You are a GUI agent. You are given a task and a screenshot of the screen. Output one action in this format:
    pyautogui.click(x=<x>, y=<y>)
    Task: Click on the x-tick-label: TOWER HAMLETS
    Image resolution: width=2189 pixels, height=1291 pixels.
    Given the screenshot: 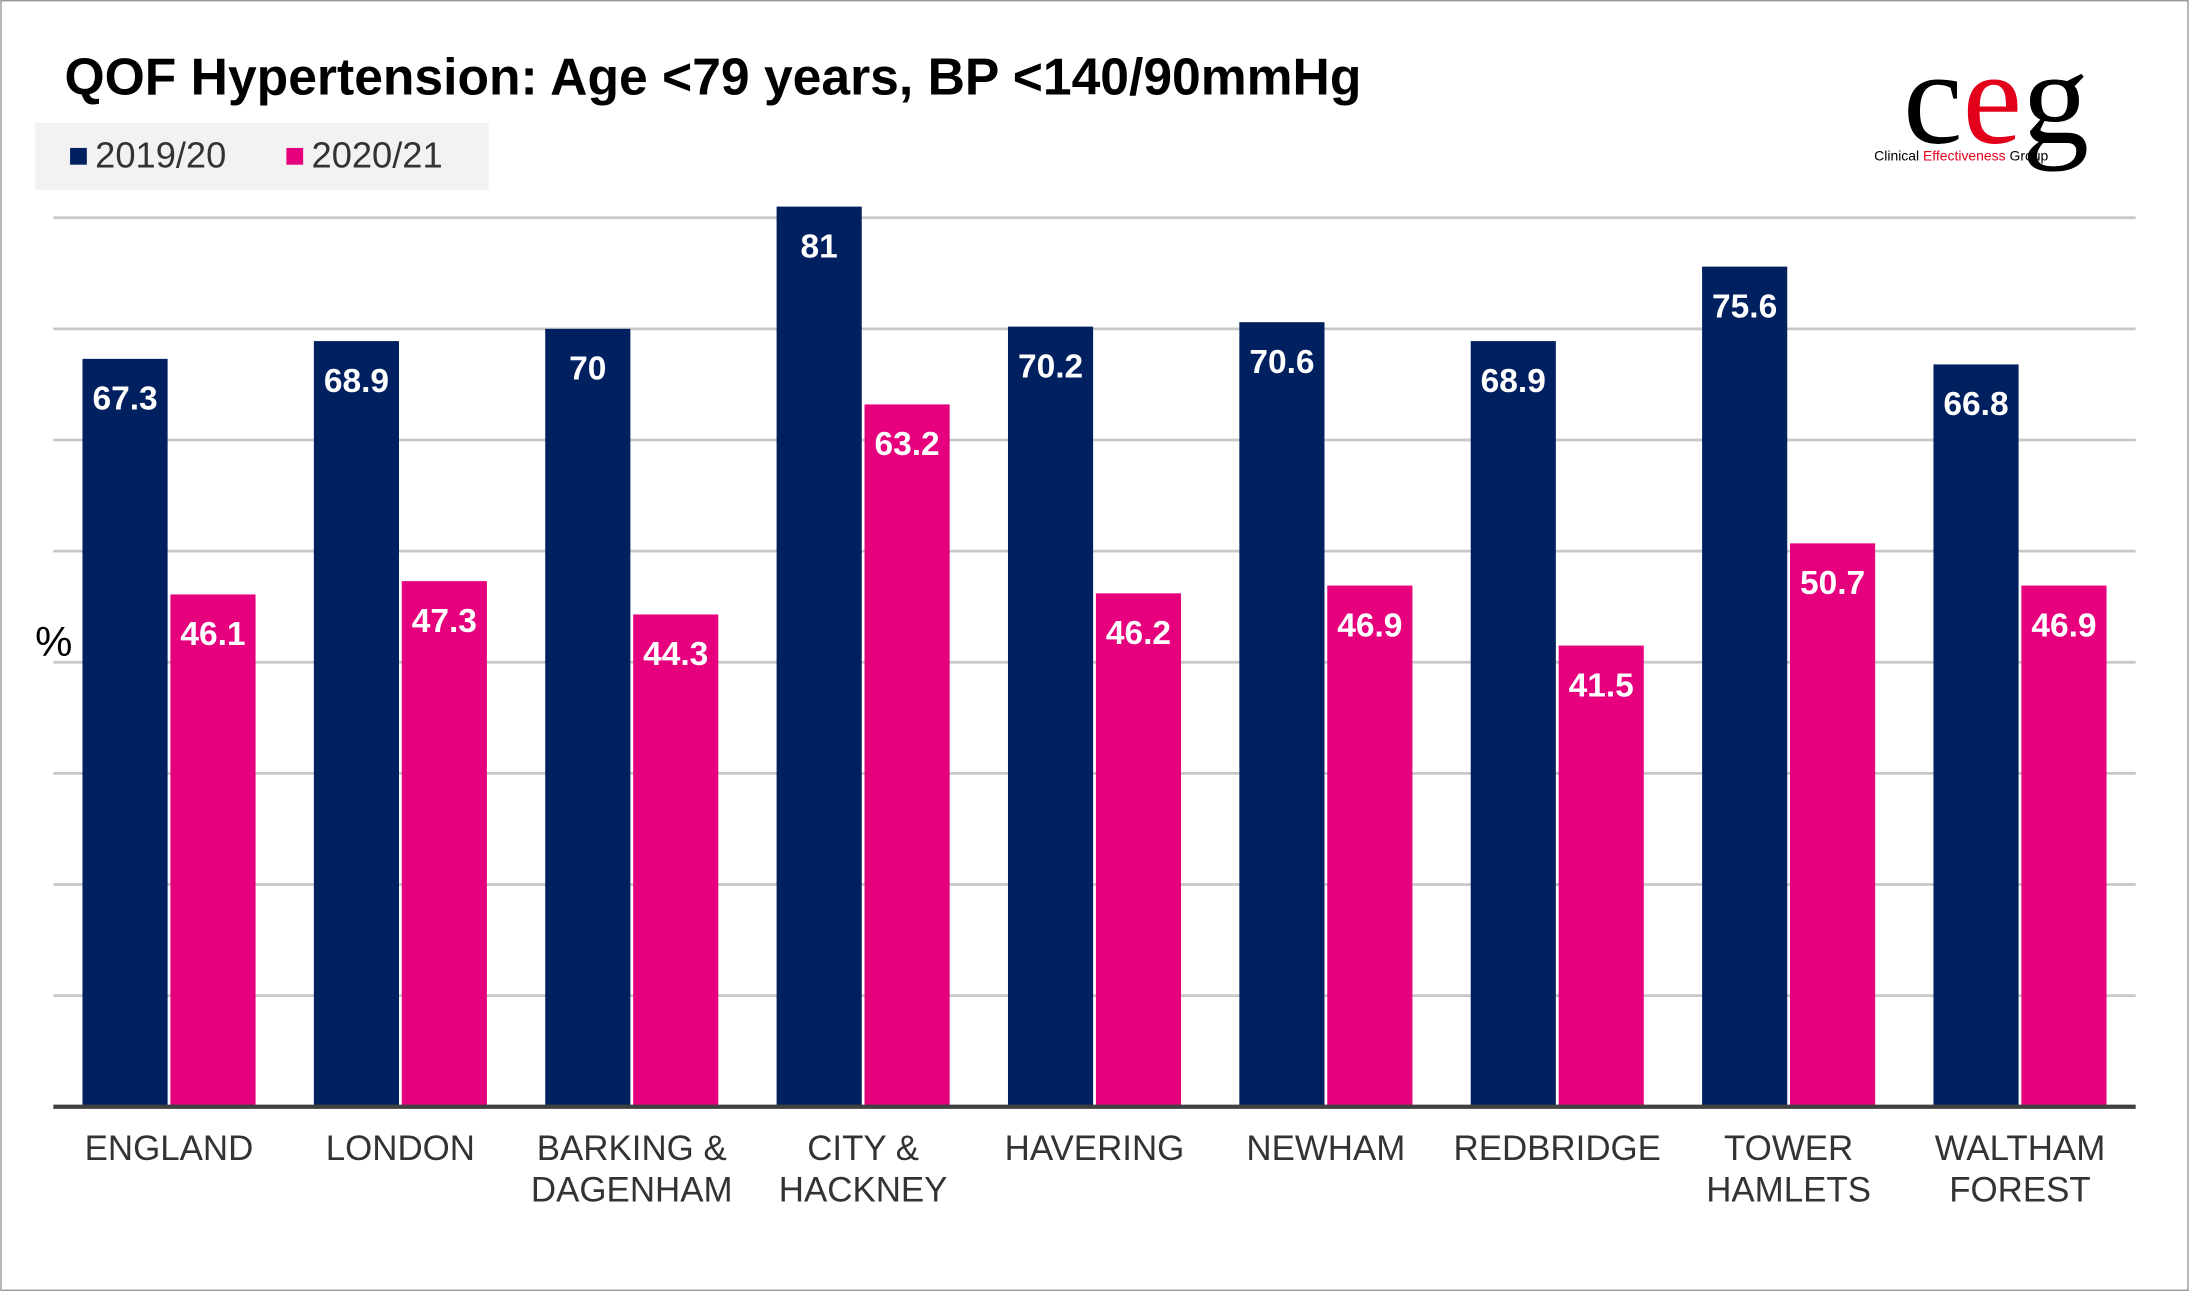 What is the action you would take?
    pyautogui.click(x=1789, y=1170)
    